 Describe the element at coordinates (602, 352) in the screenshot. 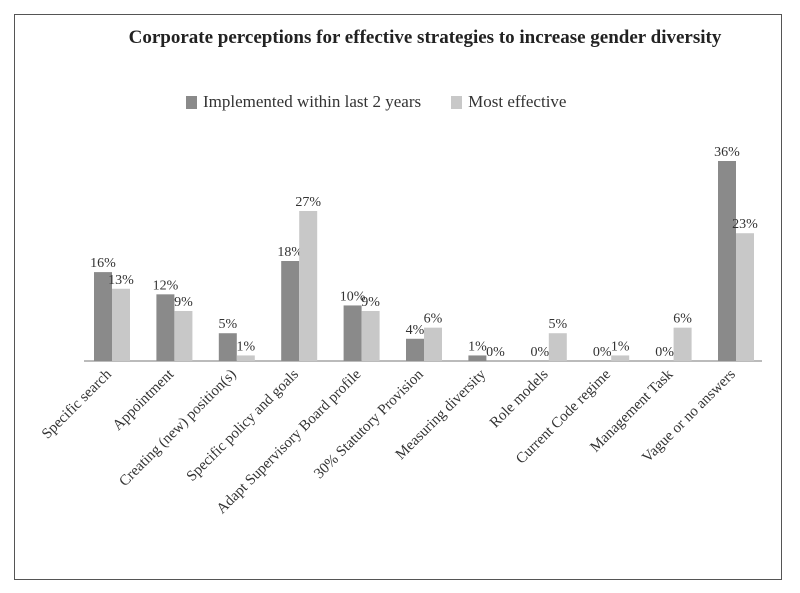

I see `data-label-implemented-8: 0%` at that location.